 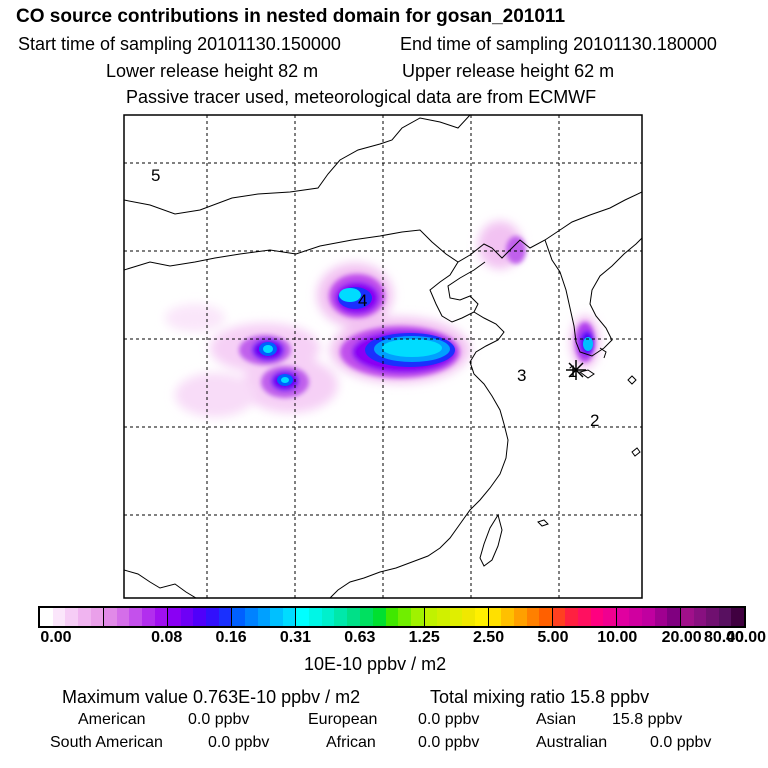 I want to click on outer-plume, so click(x=382, y=319).